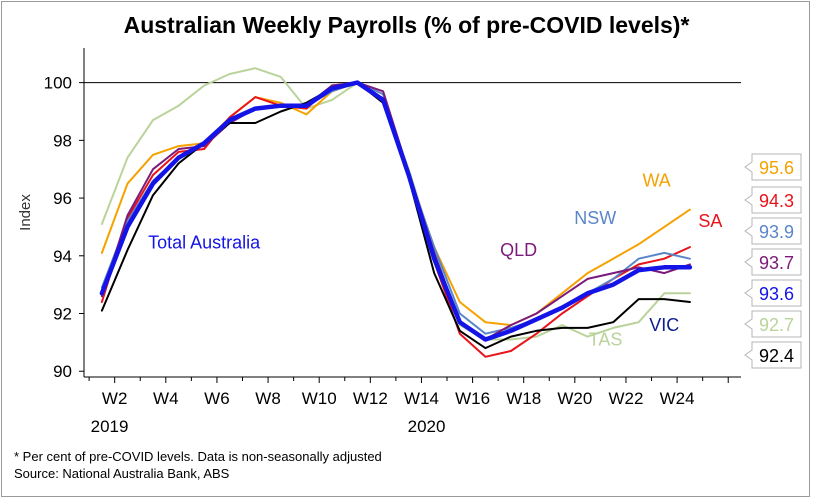 This screenshot has width=813, height=500. Describe the element at coordinates (776, 356) in the screenshot. I see `end-value-label: 92.4` at that location.